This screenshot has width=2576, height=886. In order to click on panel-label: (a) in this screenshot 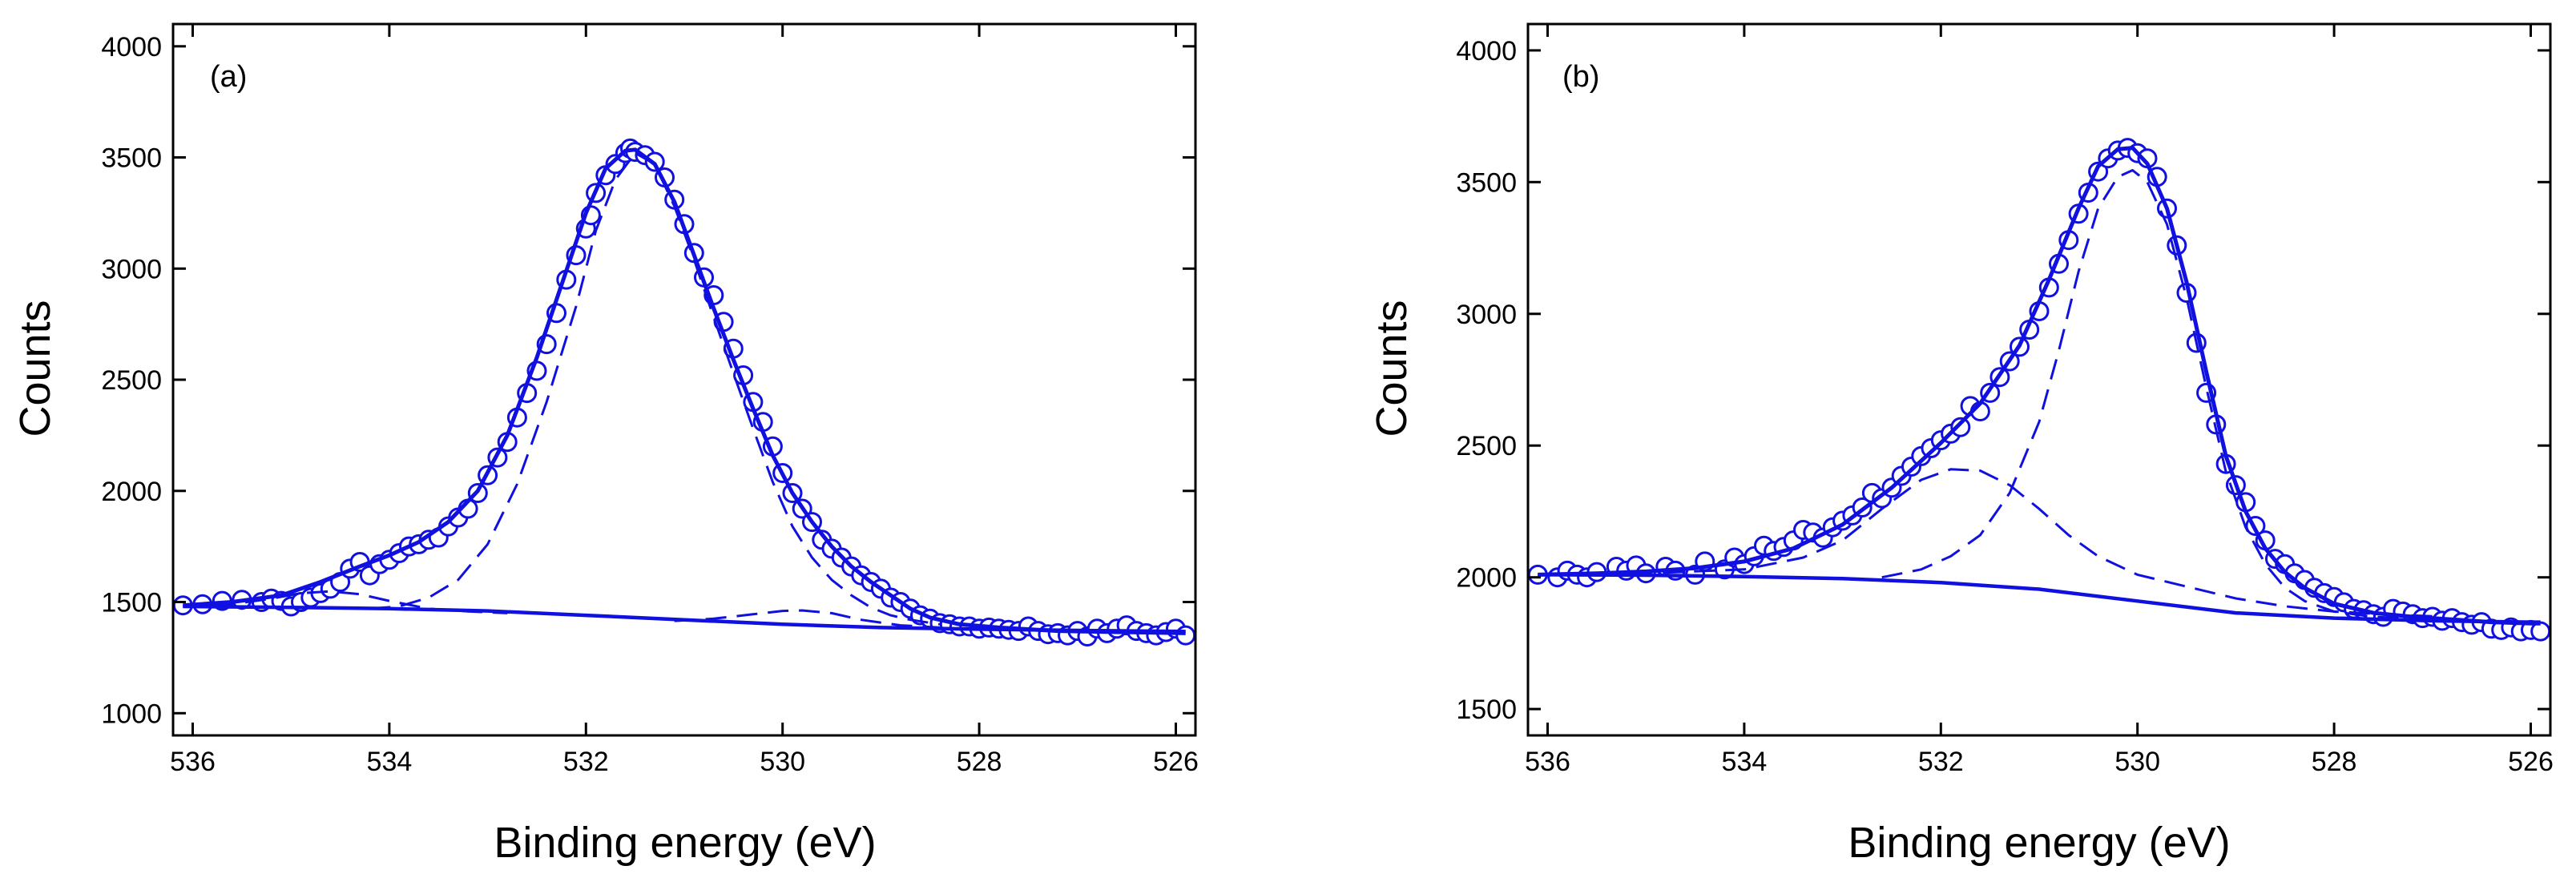, I will do `click(228, 77)`.